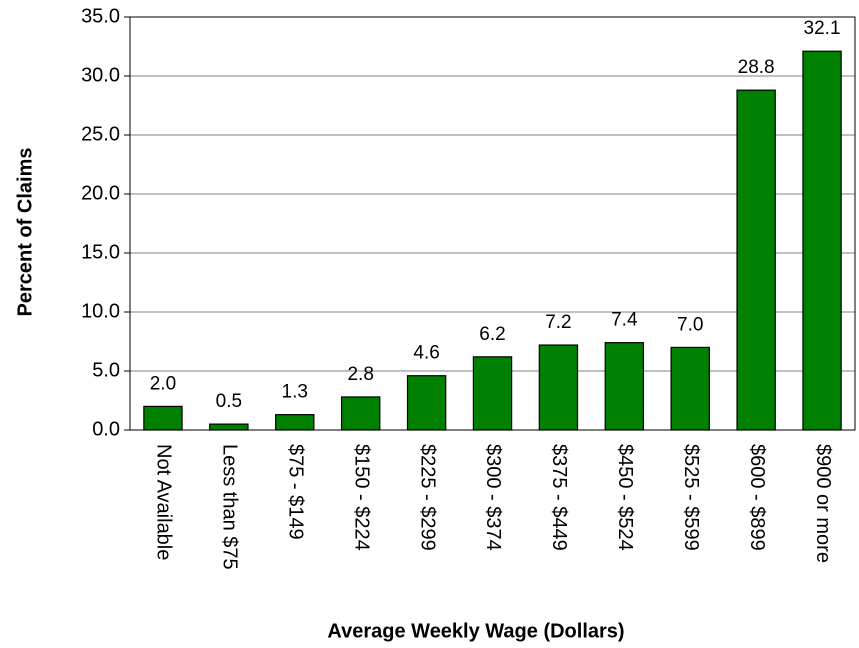  I want to click on x-axis-title: Average Weekly Wage (Dollars), so click(475, 631).